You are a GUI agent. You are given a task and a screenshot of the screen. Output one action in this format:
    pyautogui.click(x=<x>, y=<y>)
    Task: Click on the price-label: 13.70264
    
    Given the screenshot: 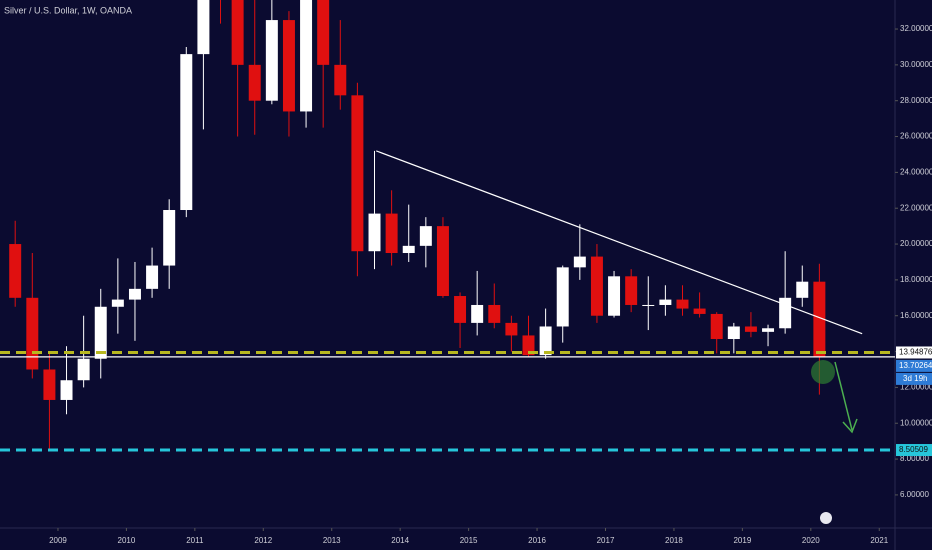 What is the action you would take?
    pyautogui.click(x=915, y=365)
    